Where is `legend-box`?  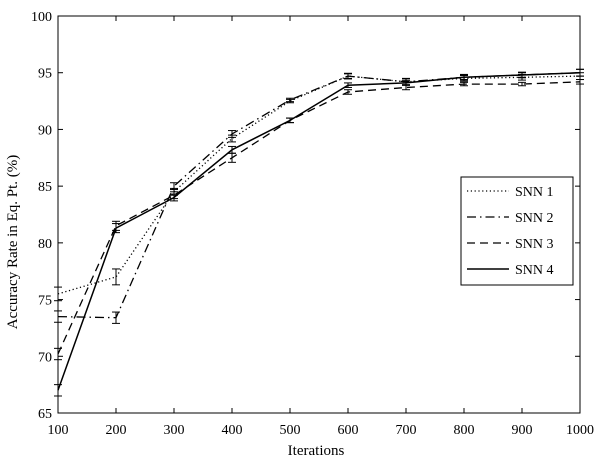
legend-box is located at coordinates (517, 231).